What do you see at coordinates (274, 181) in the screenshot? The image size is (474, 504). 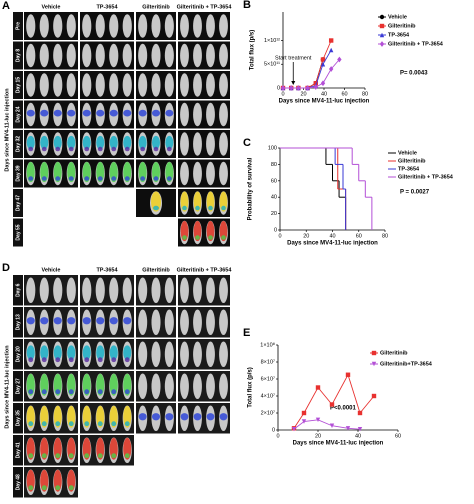 I see `y-tick-label: 60` at bounding box center [274, 181].